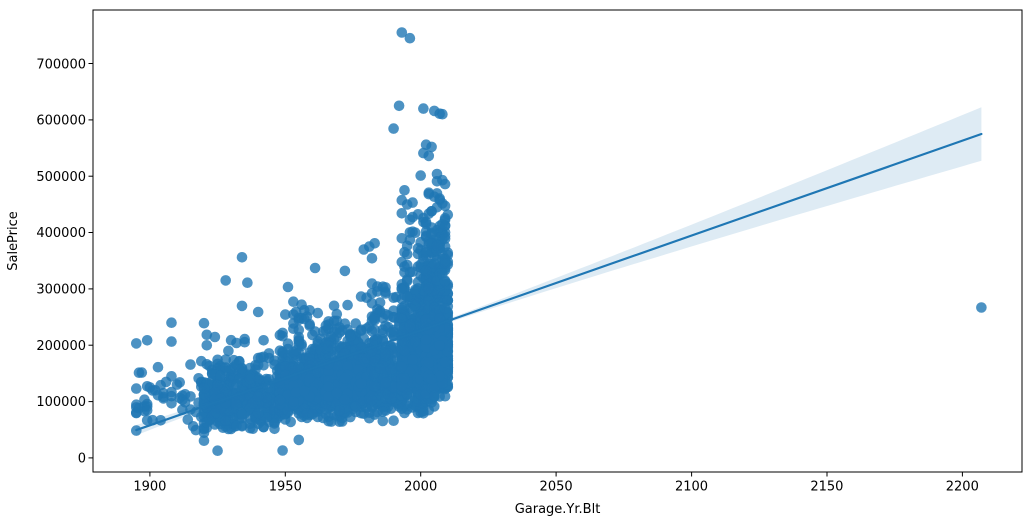 The width and height of the screenshot is (1031, 525). What do you see at coordinates (558, 509) in the screenshot?
I see `x-axis-label: Garage.Yr.Blt` at bounding box center [558, 509].